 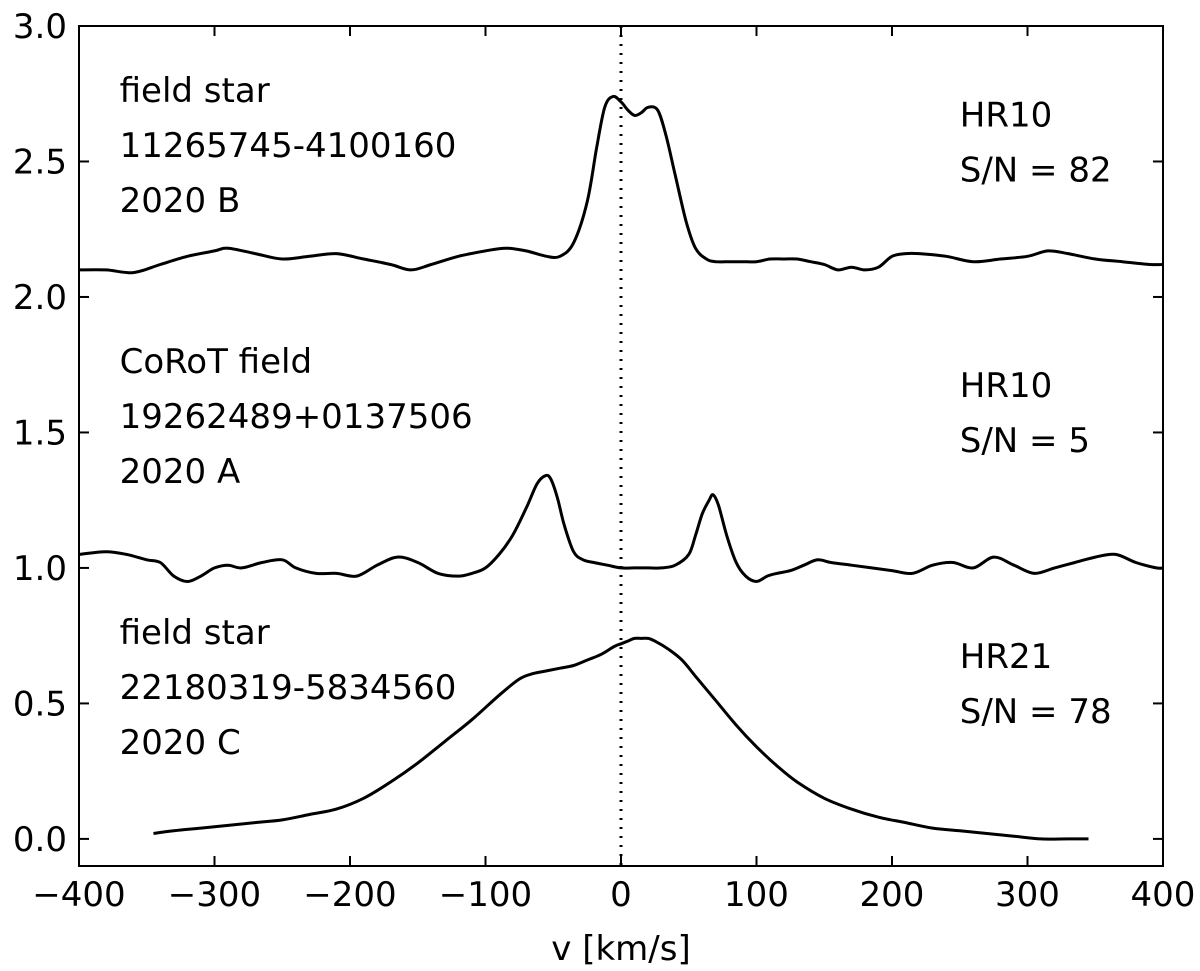 I want to click on x-tick-label: 0, so click(x=621, y=895).